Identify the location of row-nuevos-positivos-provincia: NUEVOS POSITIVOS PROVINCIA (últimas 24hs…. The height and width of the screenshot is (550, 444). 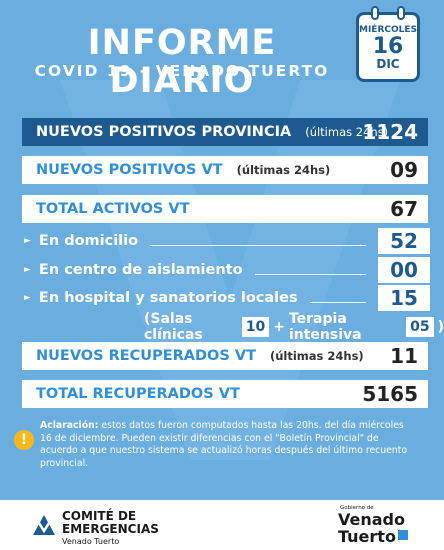
(225, 132).